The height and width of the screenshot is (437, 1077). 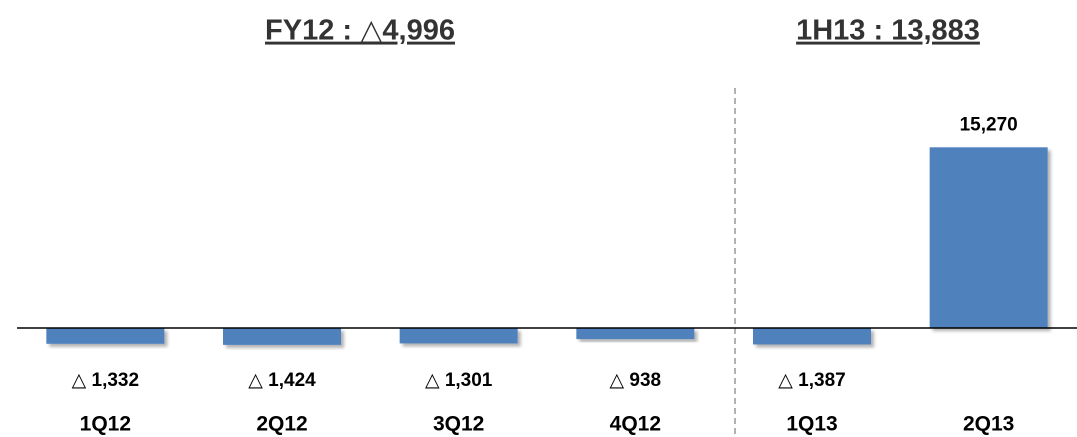 I want to click on value-label: △ 1,424, so click(x=282, y=380).